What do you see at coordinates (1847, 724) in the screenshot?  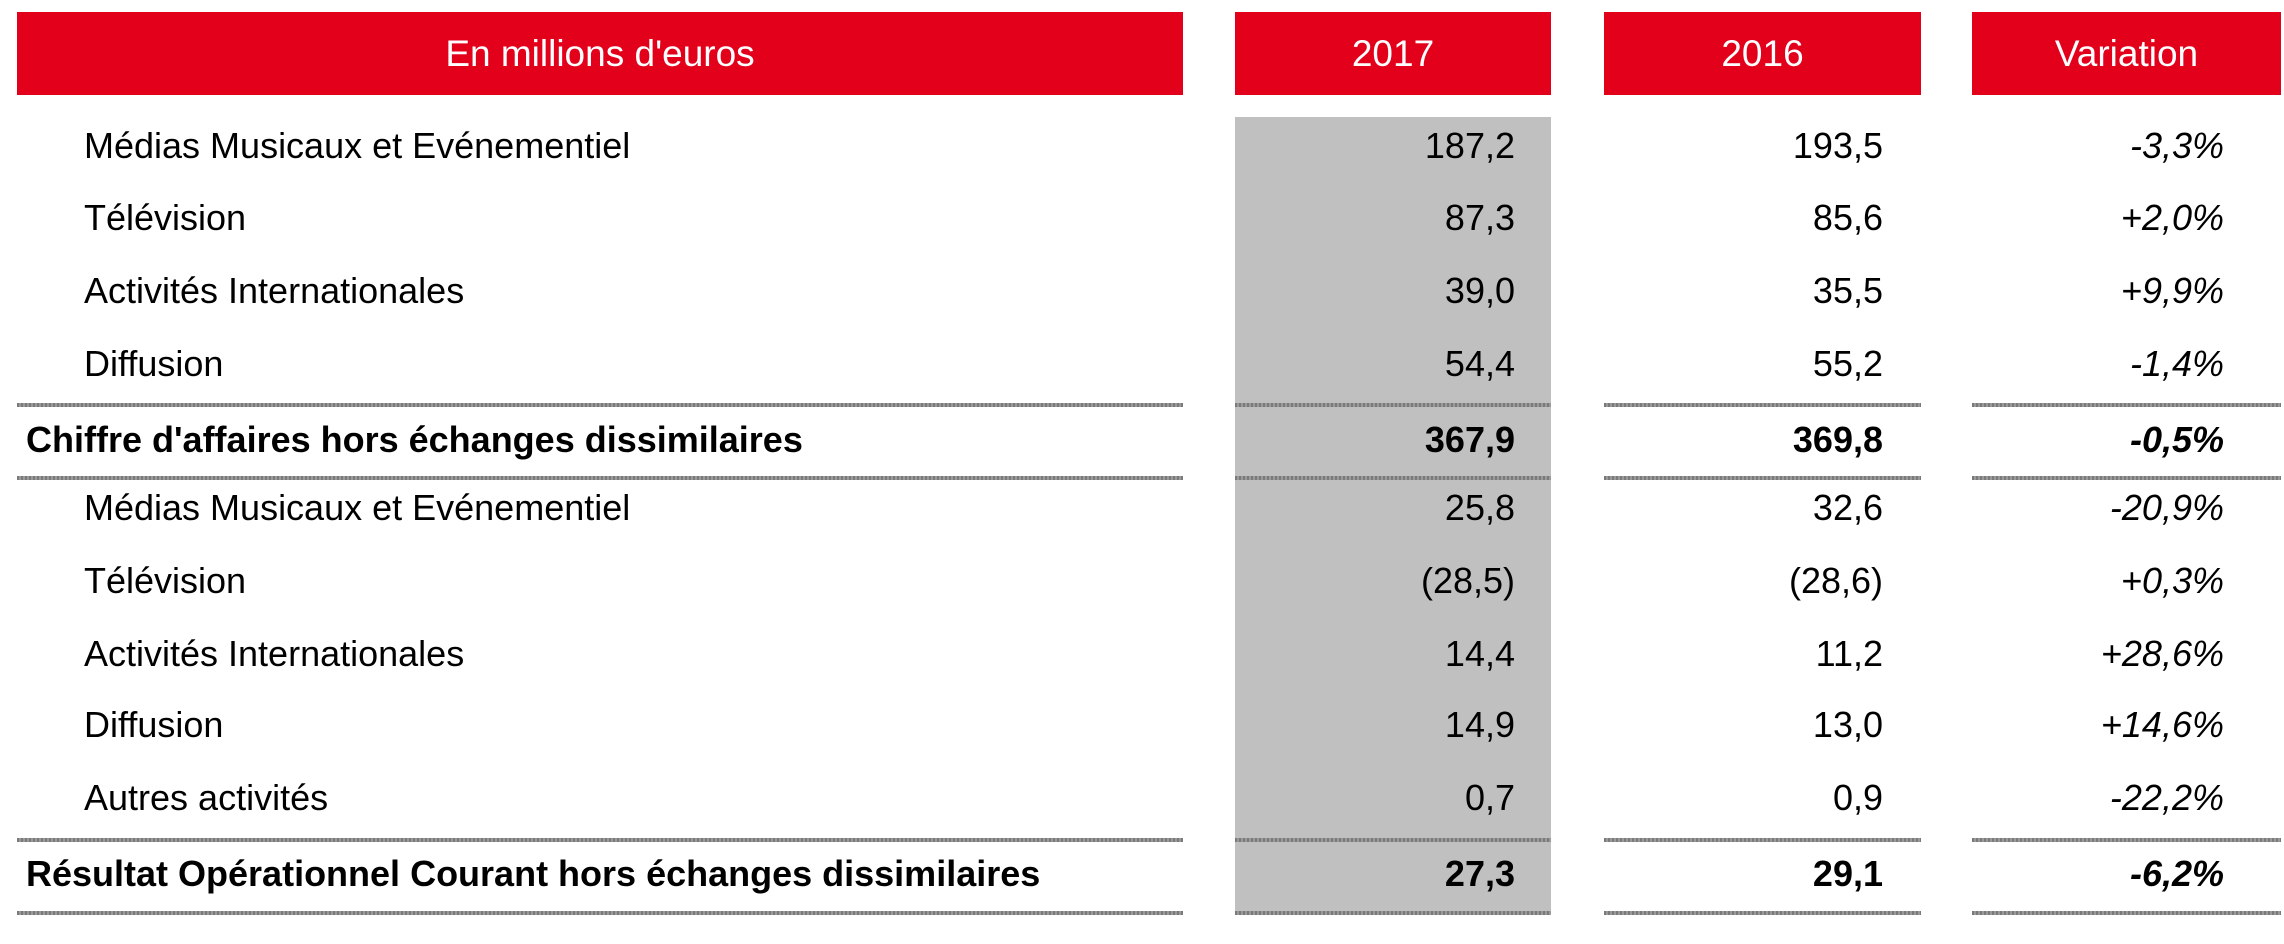 I see `value-2016: 13,0` at bounding box center [1847, 724].